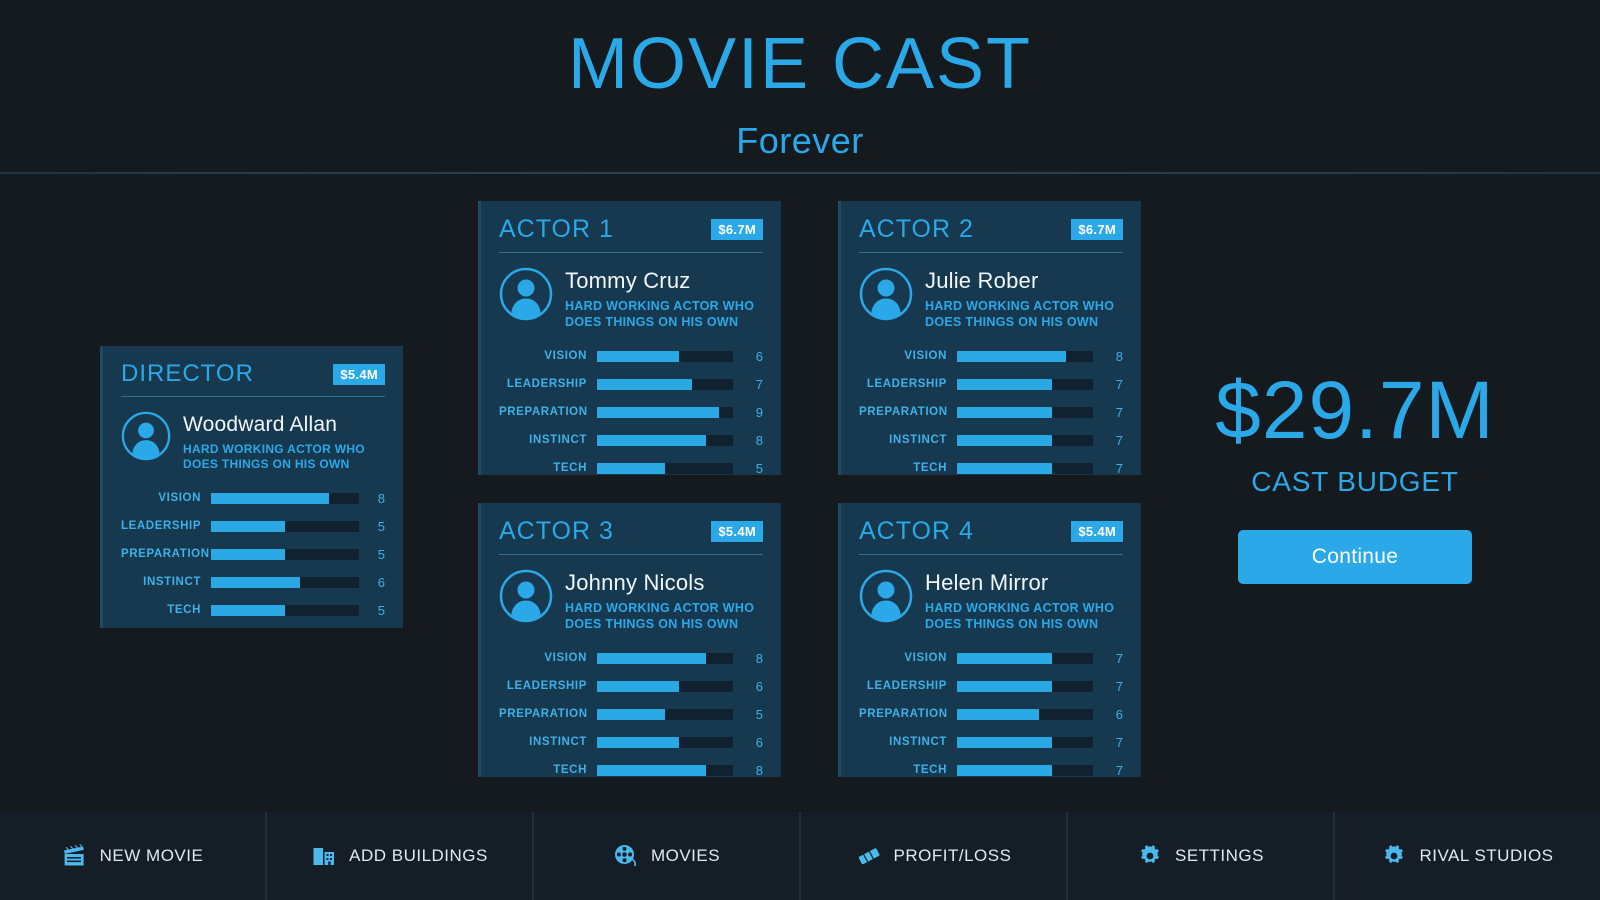 This screenshot has height=900, width=1600. I want to click on stat-row: PREPARATION 5, so click(631, 714).